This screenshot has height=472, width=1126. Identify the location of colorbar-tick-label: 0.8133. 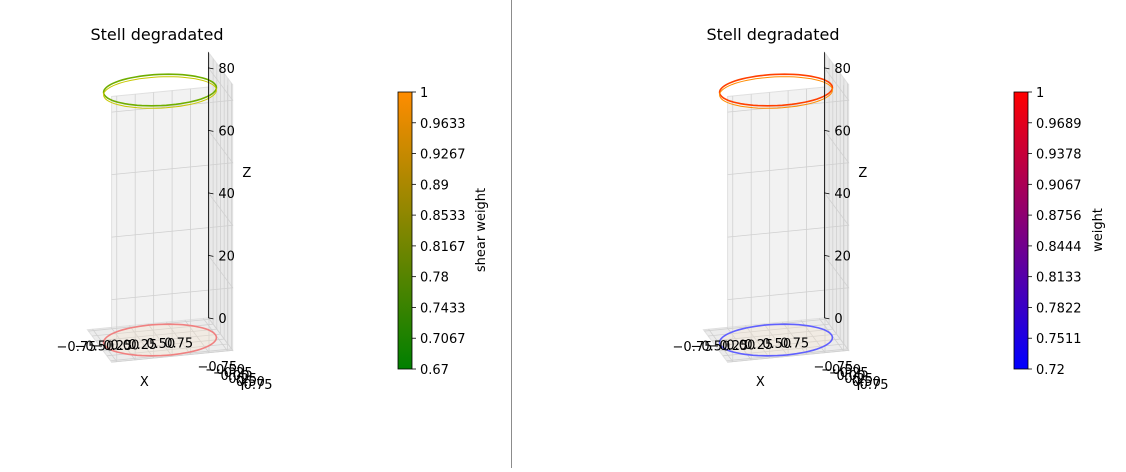
(1059, 278).